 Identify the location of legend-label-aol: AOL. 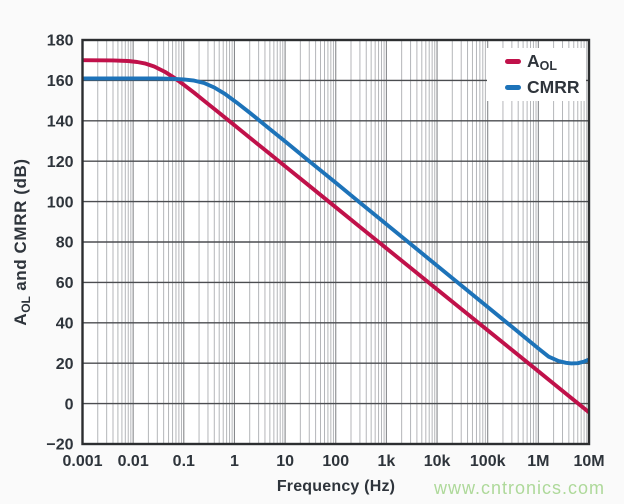
(542, 61).